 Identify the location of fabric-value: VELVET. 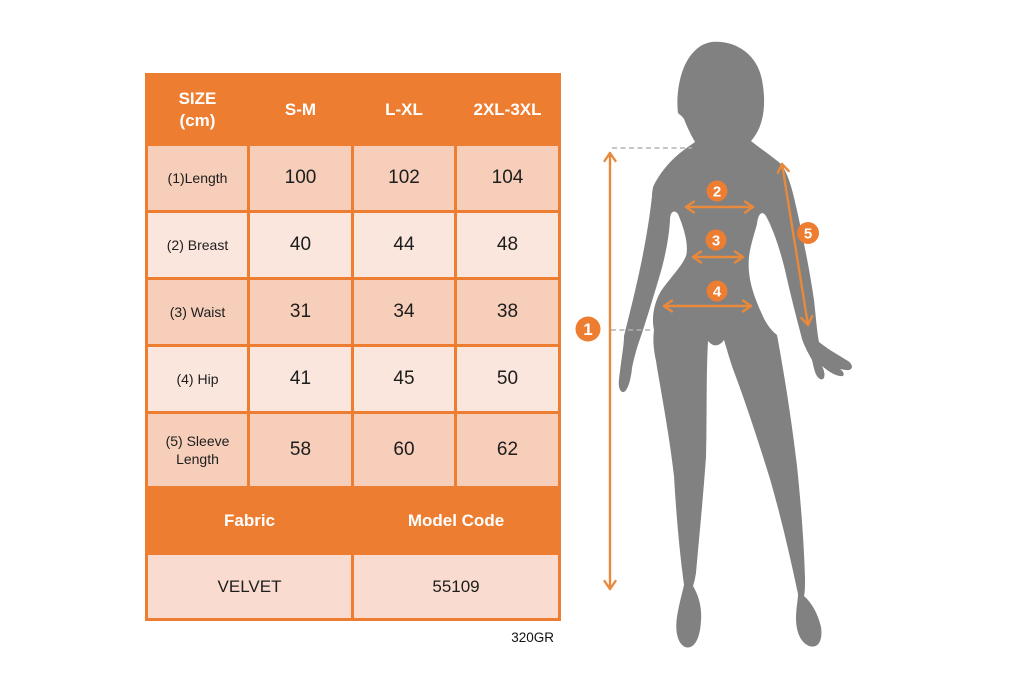
(249, 586).